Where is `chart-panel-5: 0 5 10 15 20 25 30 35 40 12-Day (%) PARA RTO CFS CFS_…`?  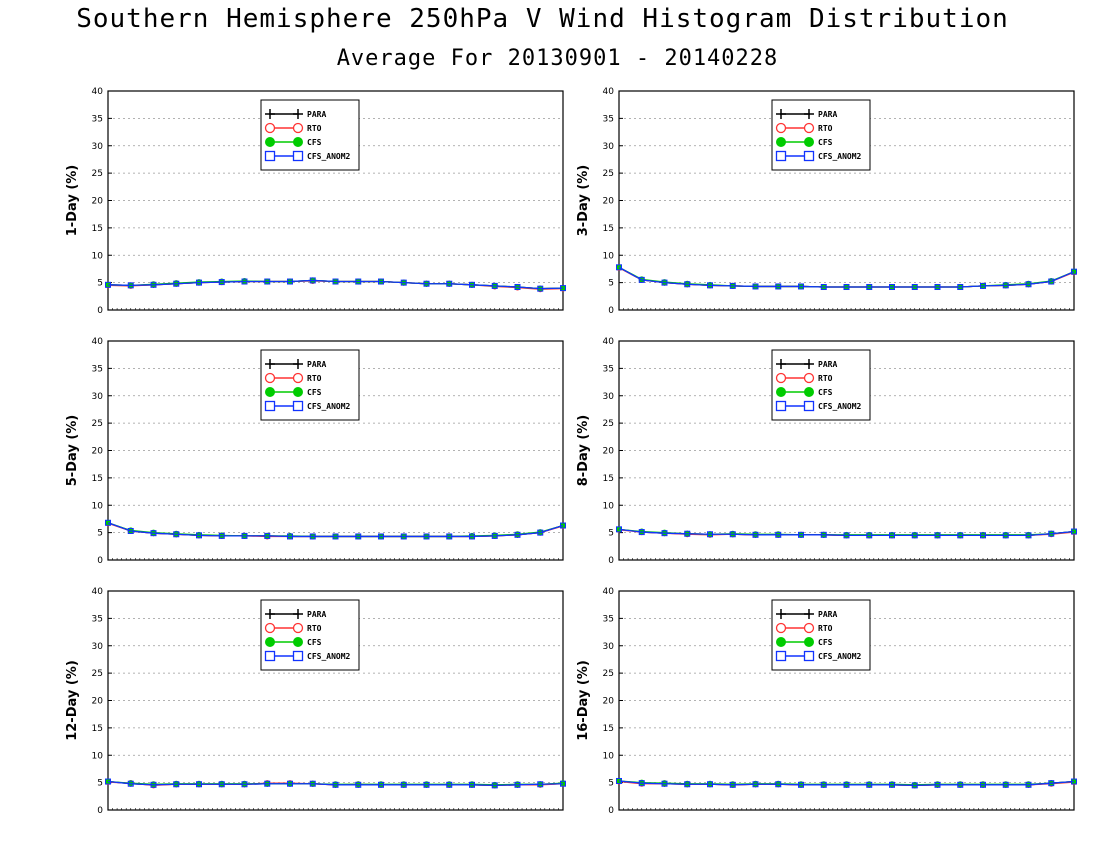
chart-panel-5: 0 5 10 15 20 25 30 35 40 12-Day (%) PARA RTO CFS CFS_… is located at coordinates (315, 701).